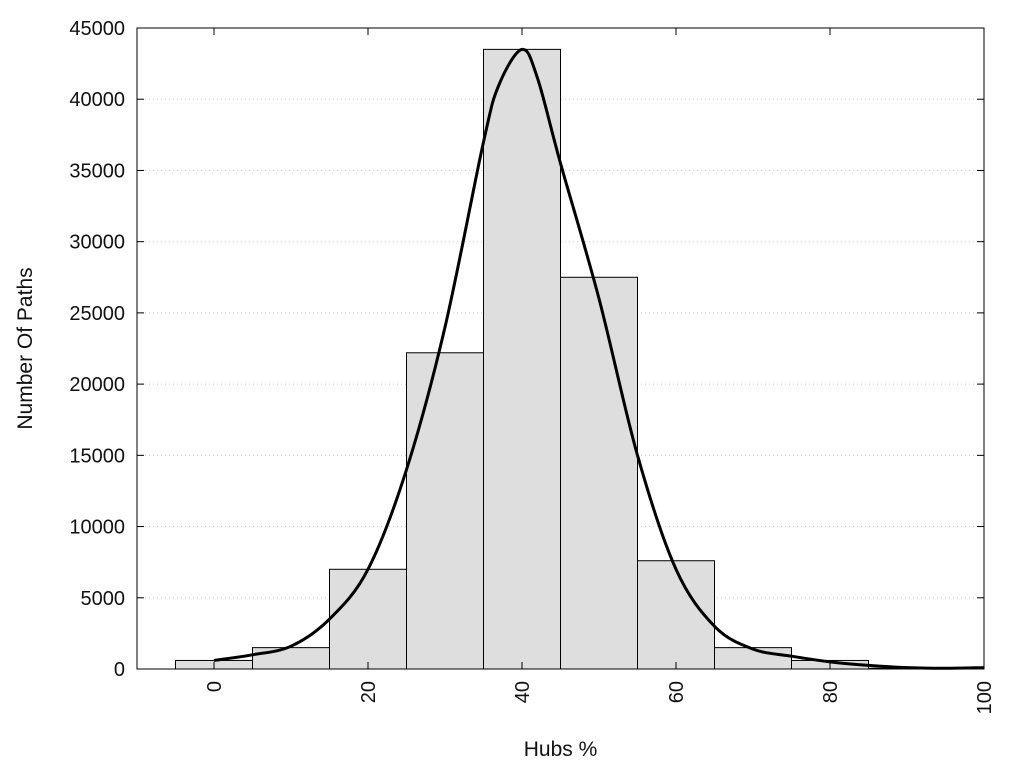 This screenshot has width=1024, height=768. What do you see at coordinates (97, 171) in the screenshot?
I see `y-tick-label-7: 35000` at bounding box center [97, 171].